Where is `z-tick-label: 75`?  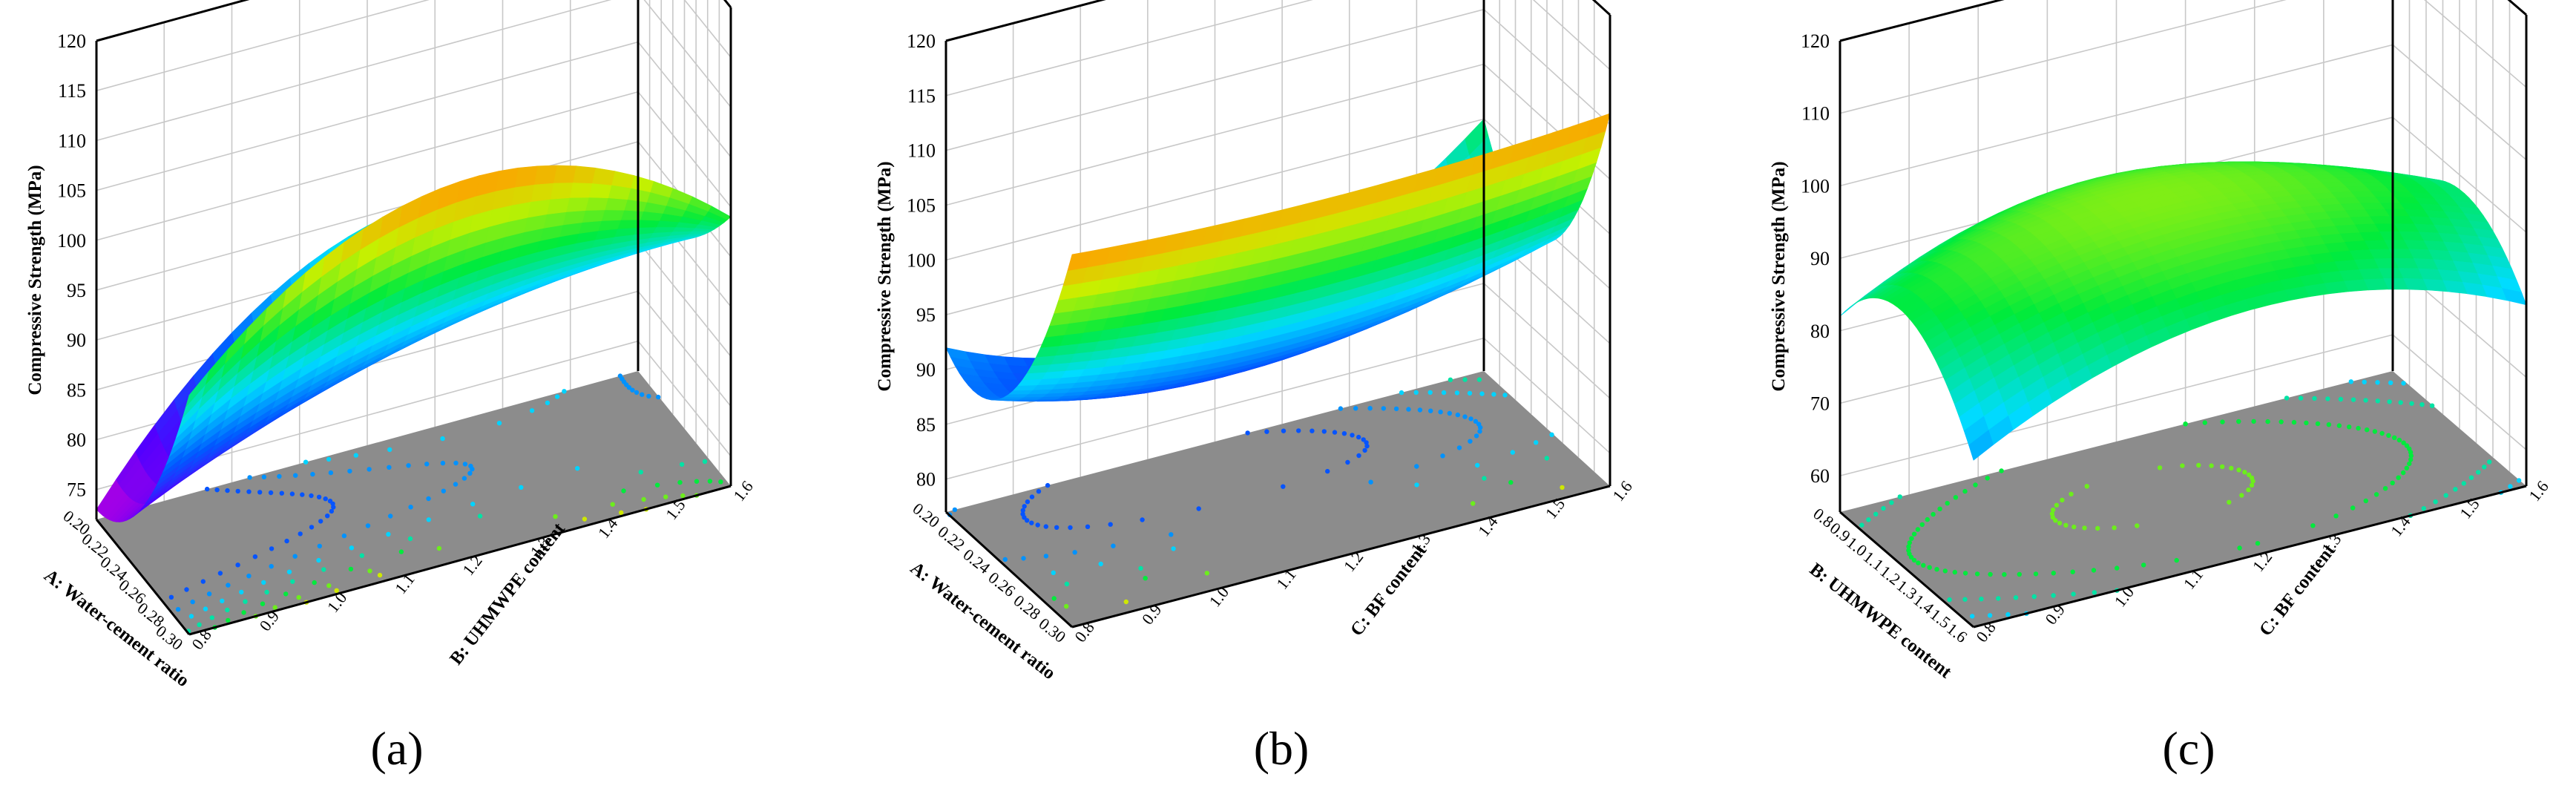 z-tick-label: 75 is located at coordinates (76, 490).